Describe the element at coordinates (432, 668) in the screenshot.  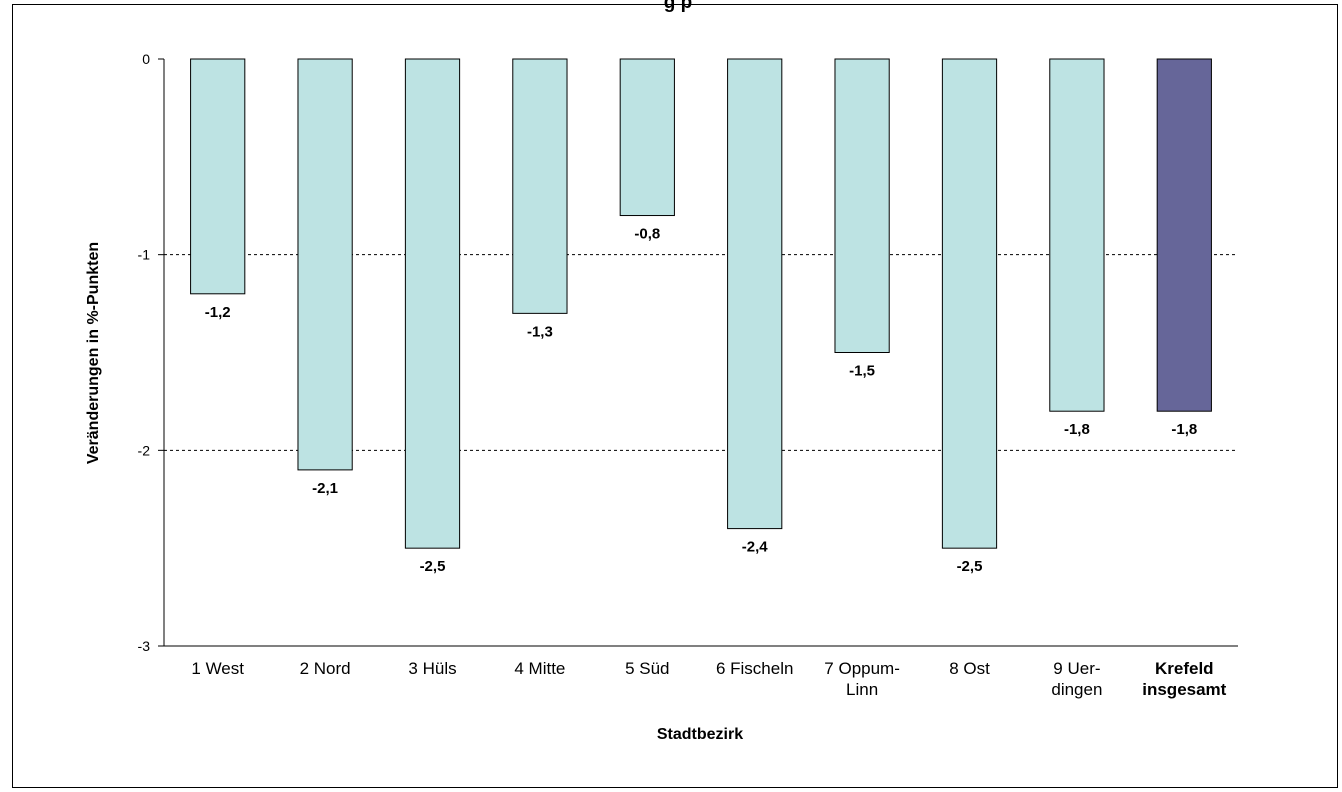
I see `x-tick-label: 3 Hüls` at that location.